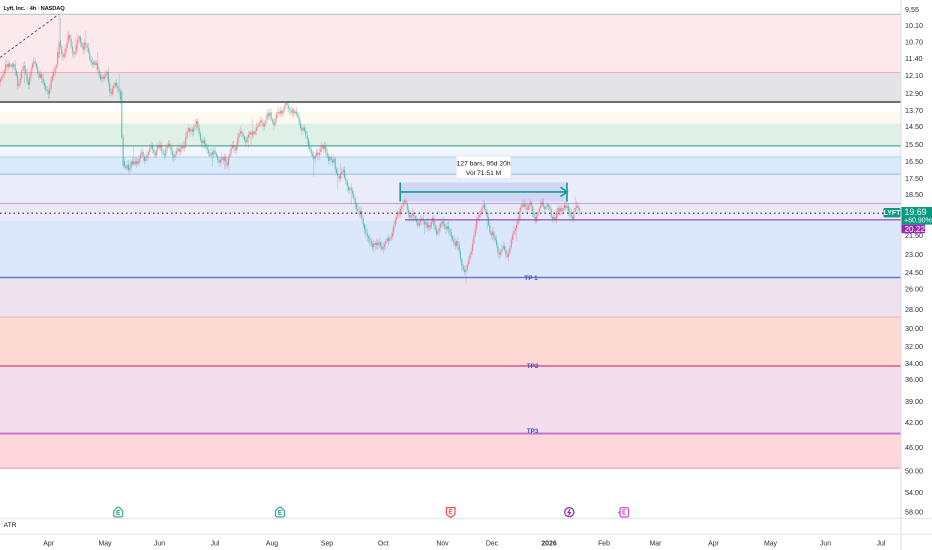 This screenshot has height=550, width=932. I want to click on svg-text: +60.90%, so click(918, 220).